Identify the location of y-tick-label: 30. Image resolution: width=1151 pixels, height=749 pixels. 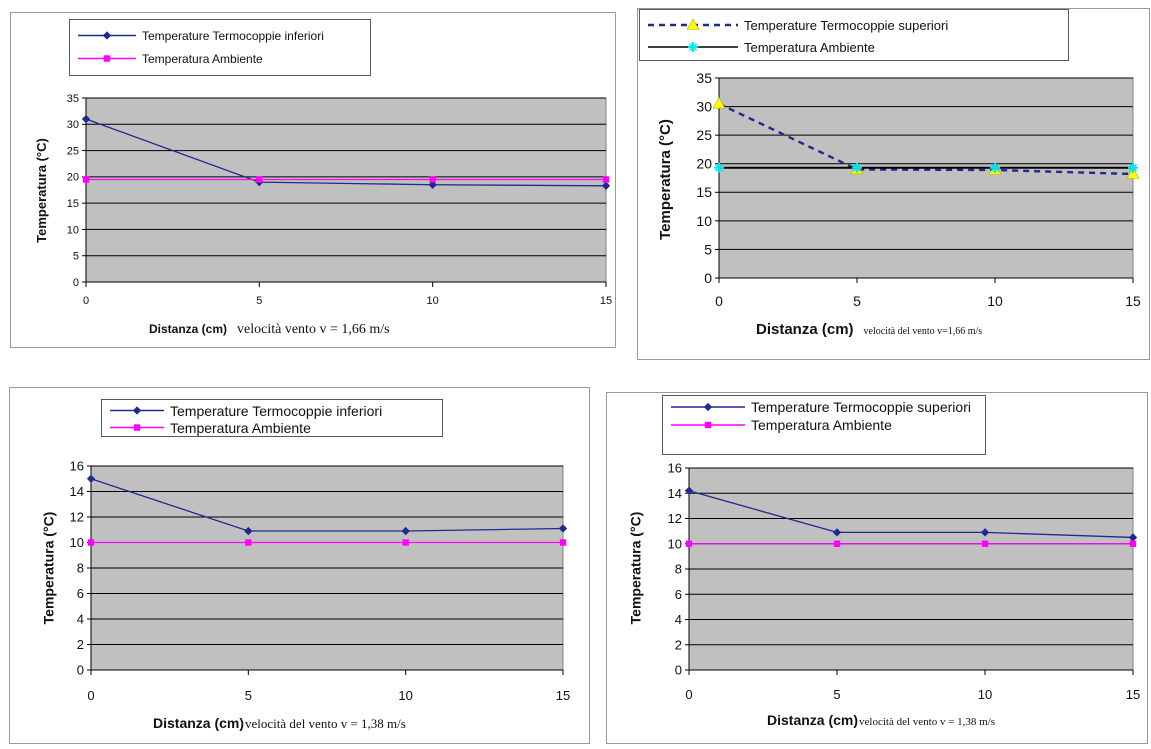
(73, 125).